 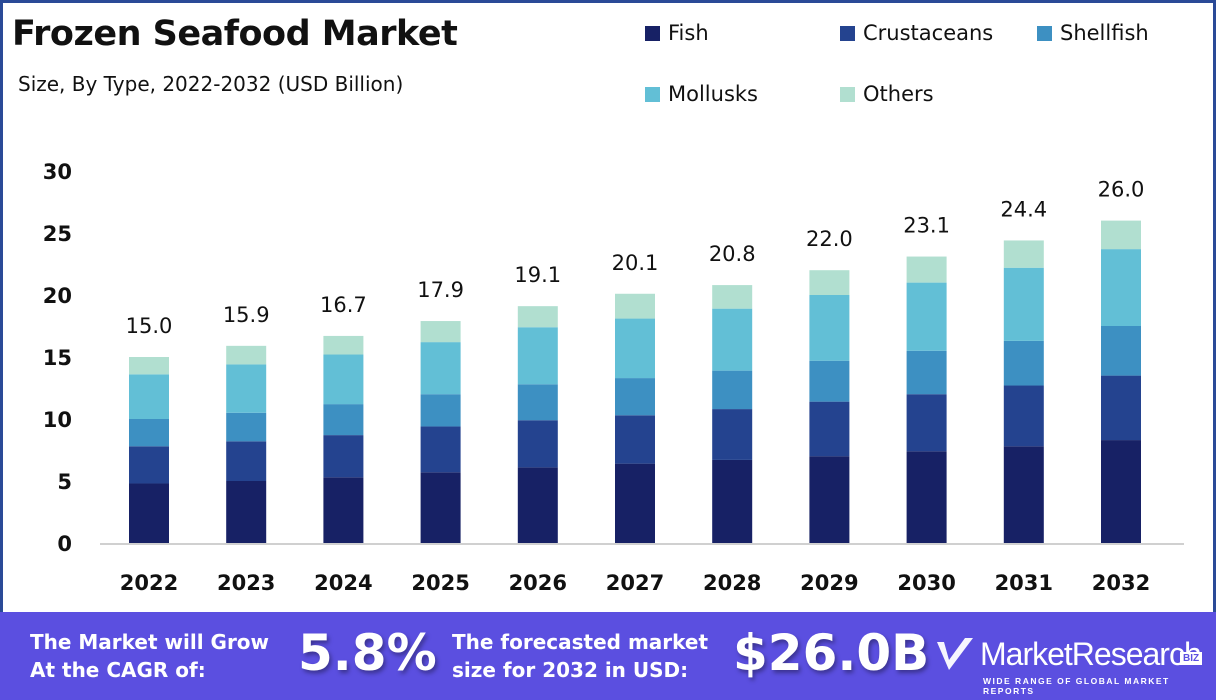 I want to click on bar-segment-mollusks-2025, so click(x=440, y=368).